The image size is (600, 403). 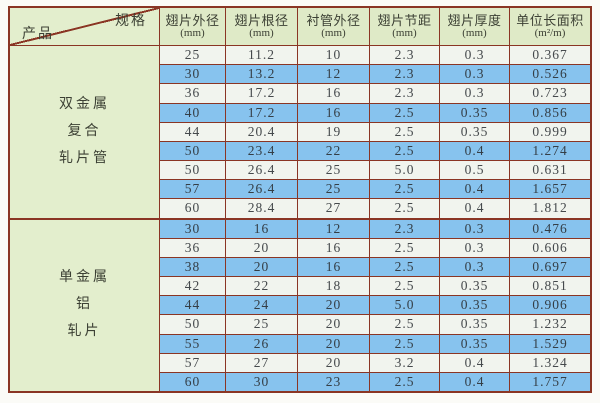 I want to click on table-row: 25 11.2 10 2.3 0.3 0.367, so click(x=375, y=56).